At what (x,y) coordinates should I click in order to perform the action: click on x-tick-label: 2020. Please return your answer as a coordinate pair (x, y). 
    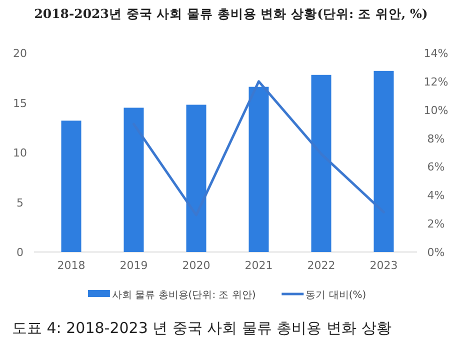
    Looking at the image, I should click on (196, 265).